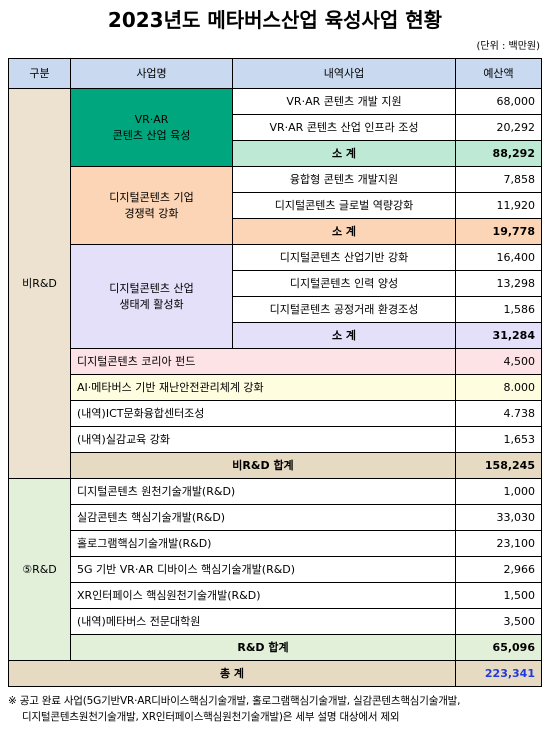 The image size is (550, 732). Describe the element at coordinates (232, 673) in the screenshot. I see `grand-total-label: 총 계` at that location.